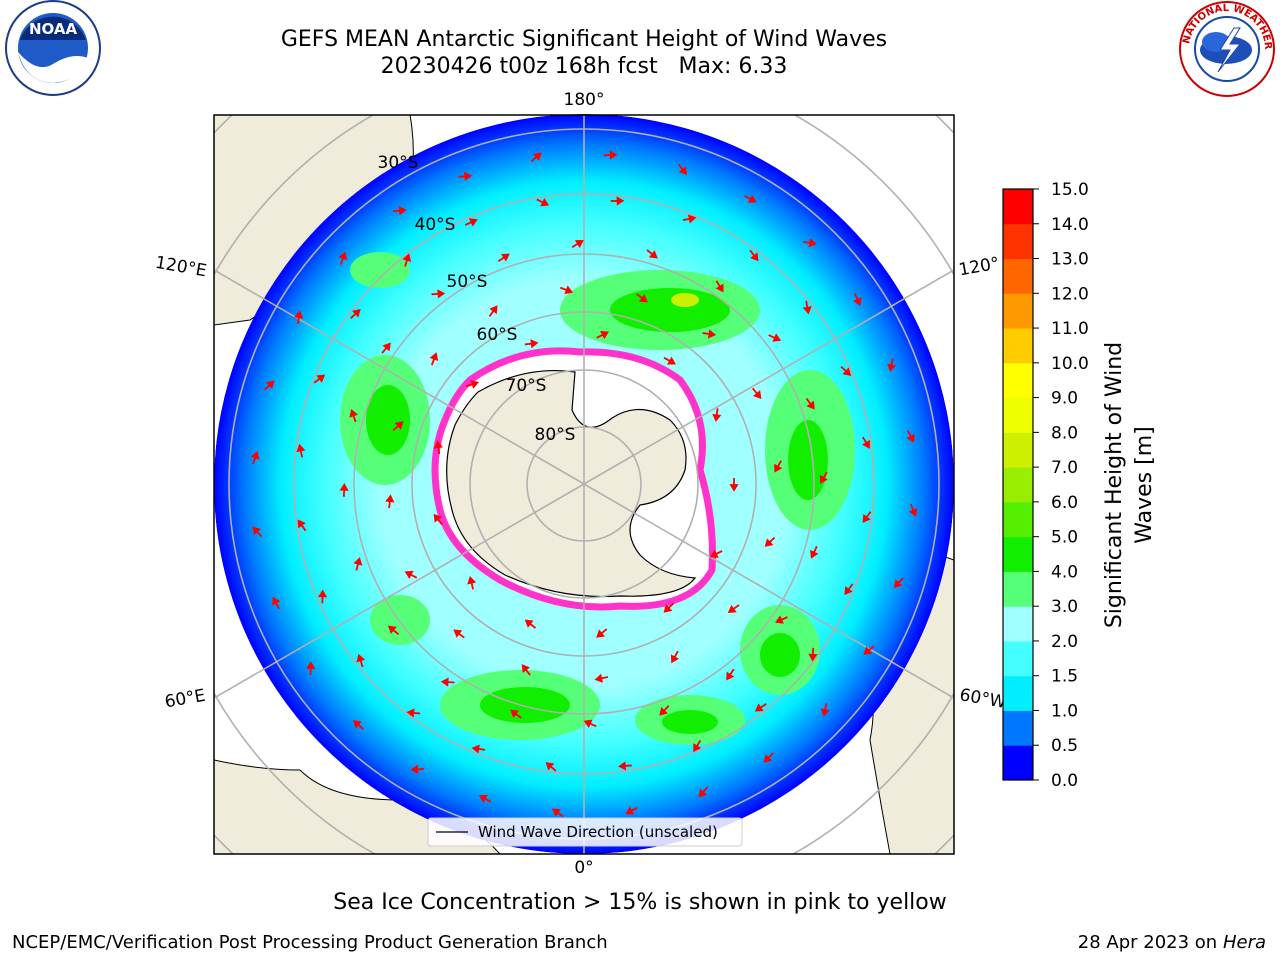  I want to click on noaa-logo: NOAA, so click(53, 50).